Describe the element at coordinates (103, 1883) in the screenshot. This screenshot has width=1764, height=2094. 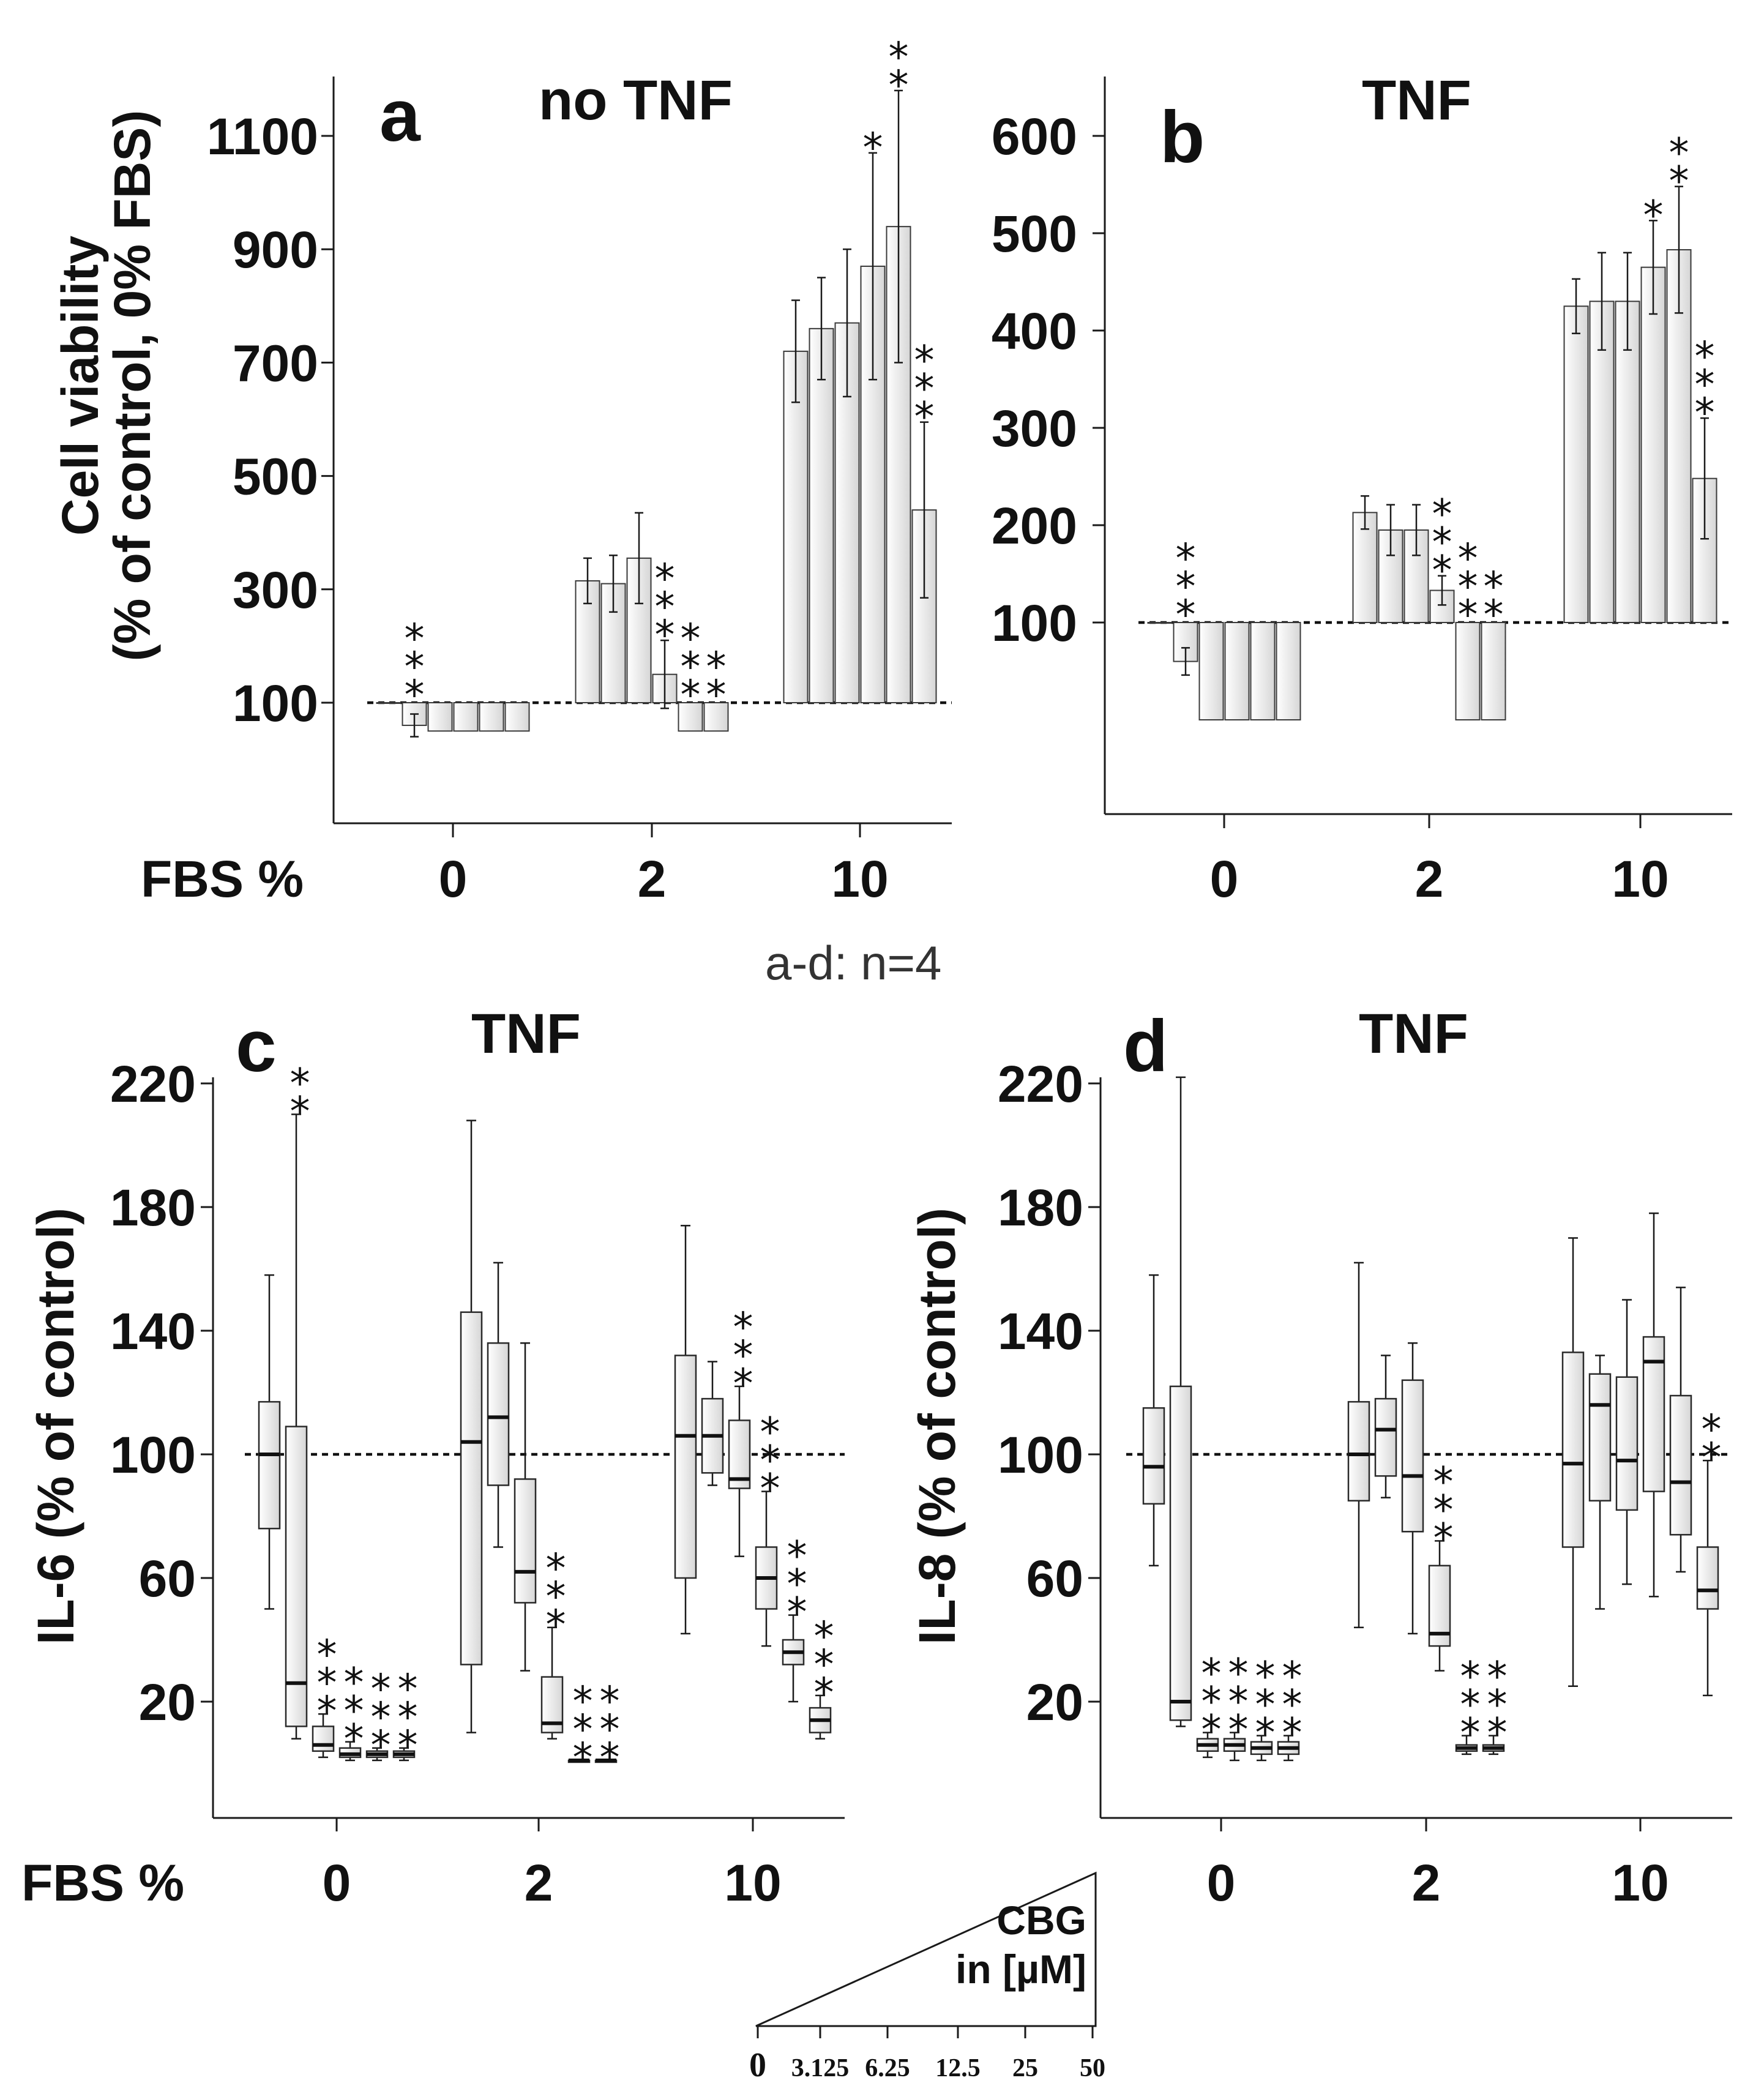
I see `panel-c-fbs-label: FBS %` at that location.